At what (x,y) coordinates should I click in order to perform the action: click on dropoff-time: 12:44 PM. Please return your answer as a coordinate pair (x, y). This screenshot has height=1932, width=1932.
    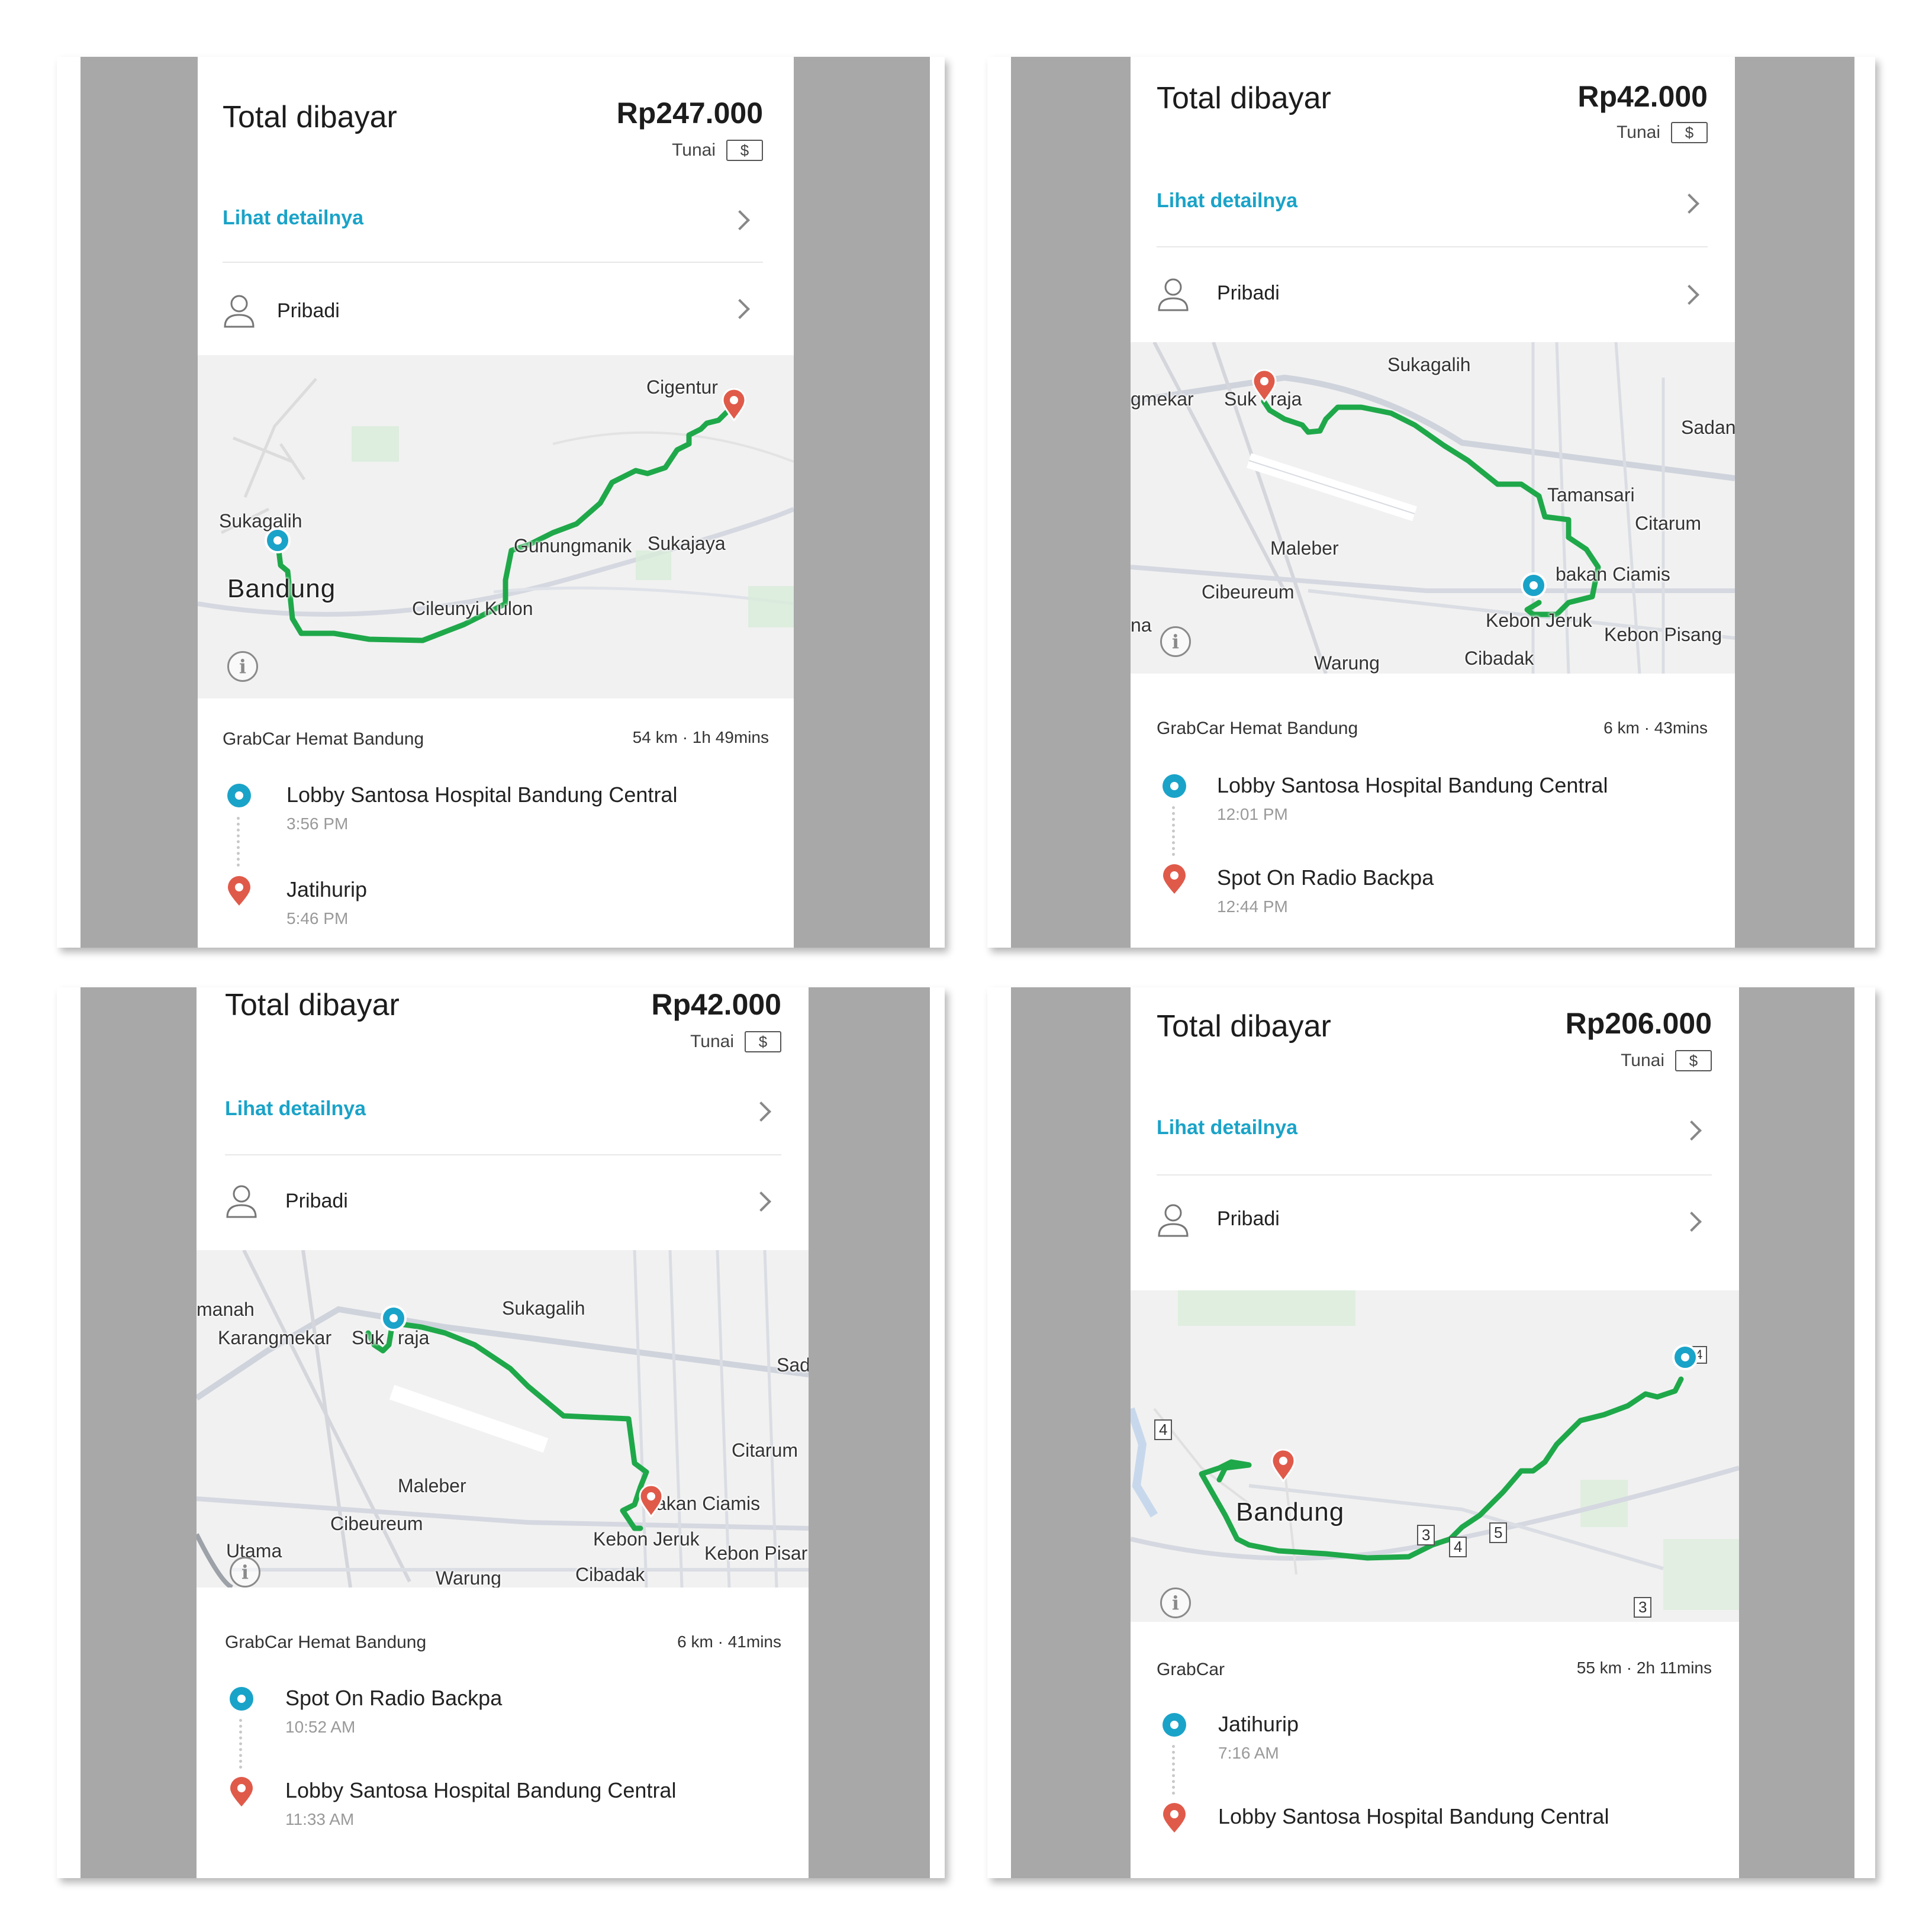
    Looking at the image, I should click on (1253, 906).